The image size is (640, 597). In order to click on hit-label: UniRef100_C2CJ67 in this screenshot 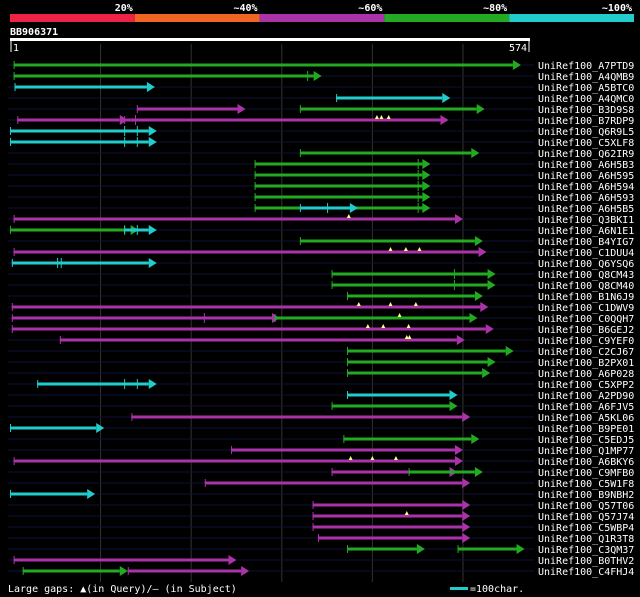, I will do `click(586, 352)`.